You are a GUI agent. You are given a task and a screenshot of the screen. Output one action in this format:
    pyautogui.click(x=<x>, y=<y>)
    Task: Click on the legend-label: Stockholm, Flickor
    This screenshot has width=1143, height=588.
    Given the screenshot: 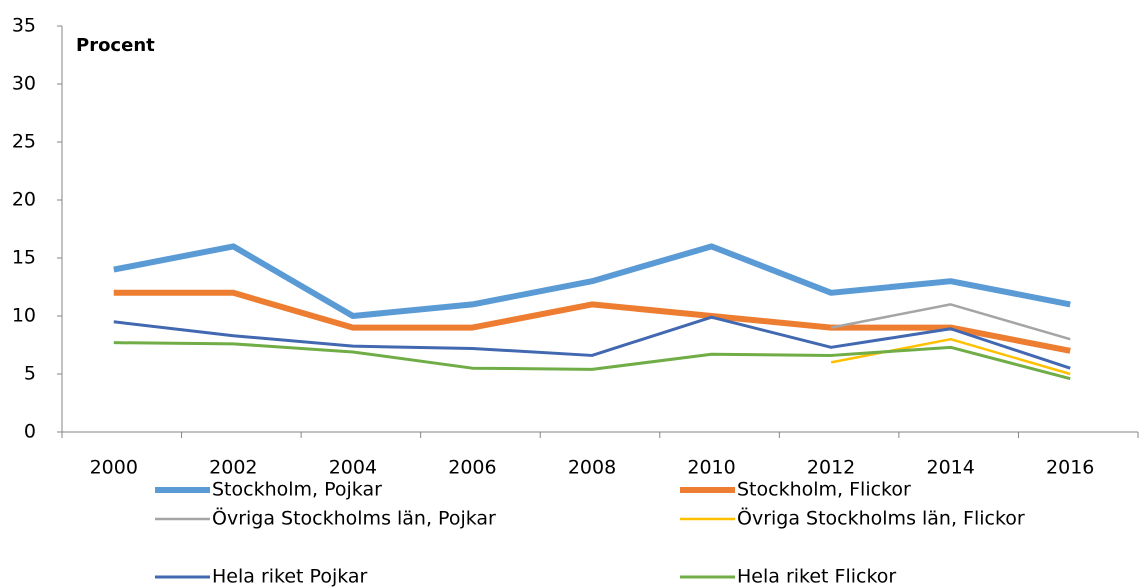 What is the action you would take?
    pyautogui.click(x=824, y=490)
    